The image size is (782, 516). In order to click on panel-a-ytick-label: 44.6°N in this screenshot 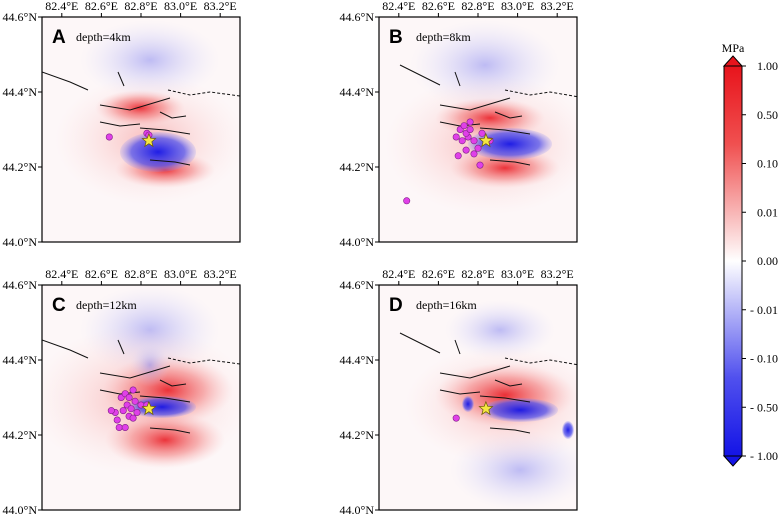, I will do `click(20, 17)`.